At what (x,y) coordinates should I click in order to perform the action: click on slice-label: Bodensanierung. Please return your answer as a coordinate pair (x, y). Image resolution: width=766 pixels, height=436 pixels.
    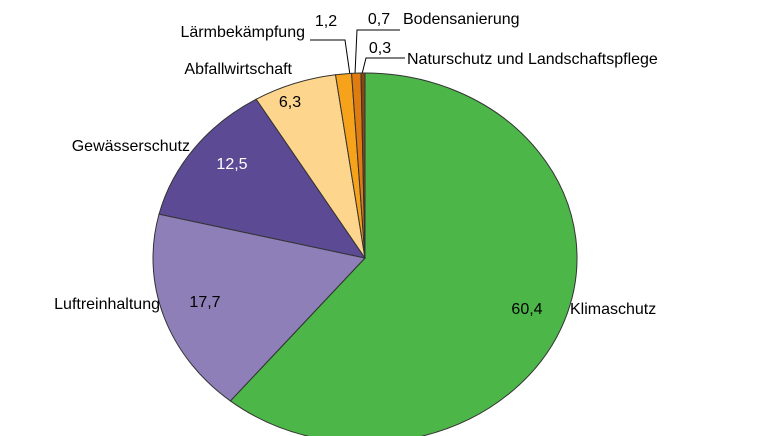
    Looking at the image, I should click on (461, 19).